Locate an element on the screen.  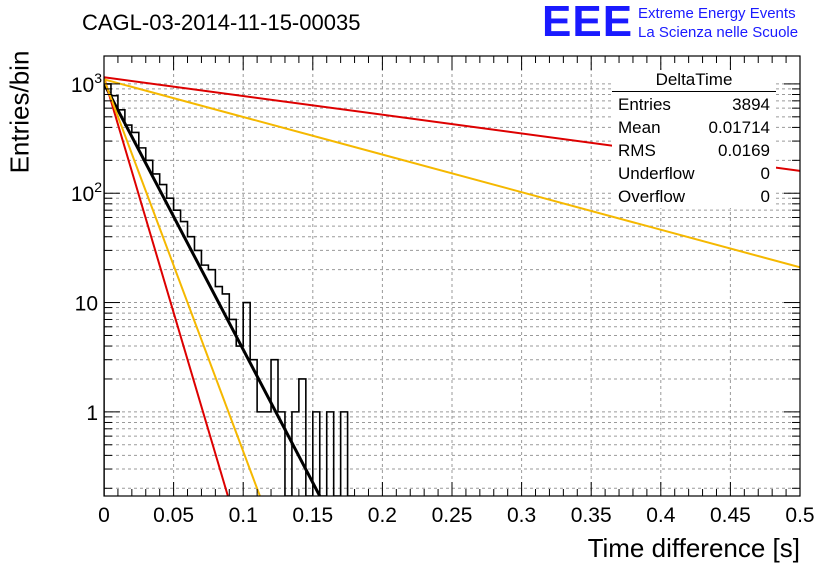
stats-row-underflow: Underflow 0 is located at coordinates (694, 173).